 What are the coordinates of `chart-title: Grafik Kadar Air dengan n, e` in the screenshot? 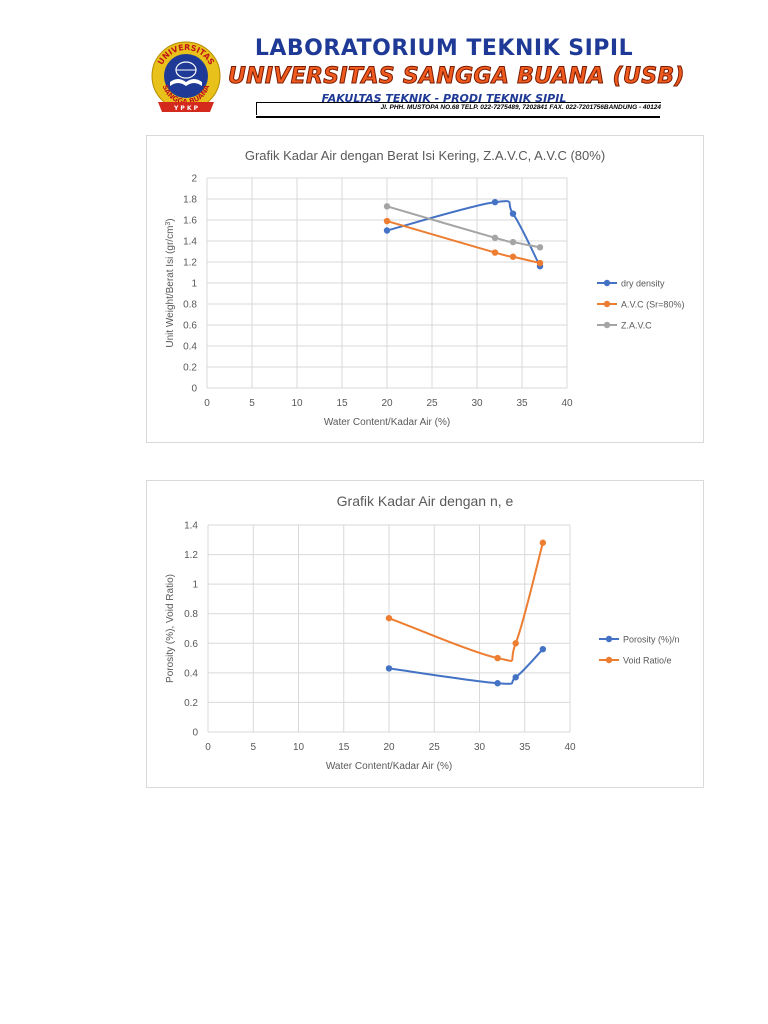 It's located at (425, 501).